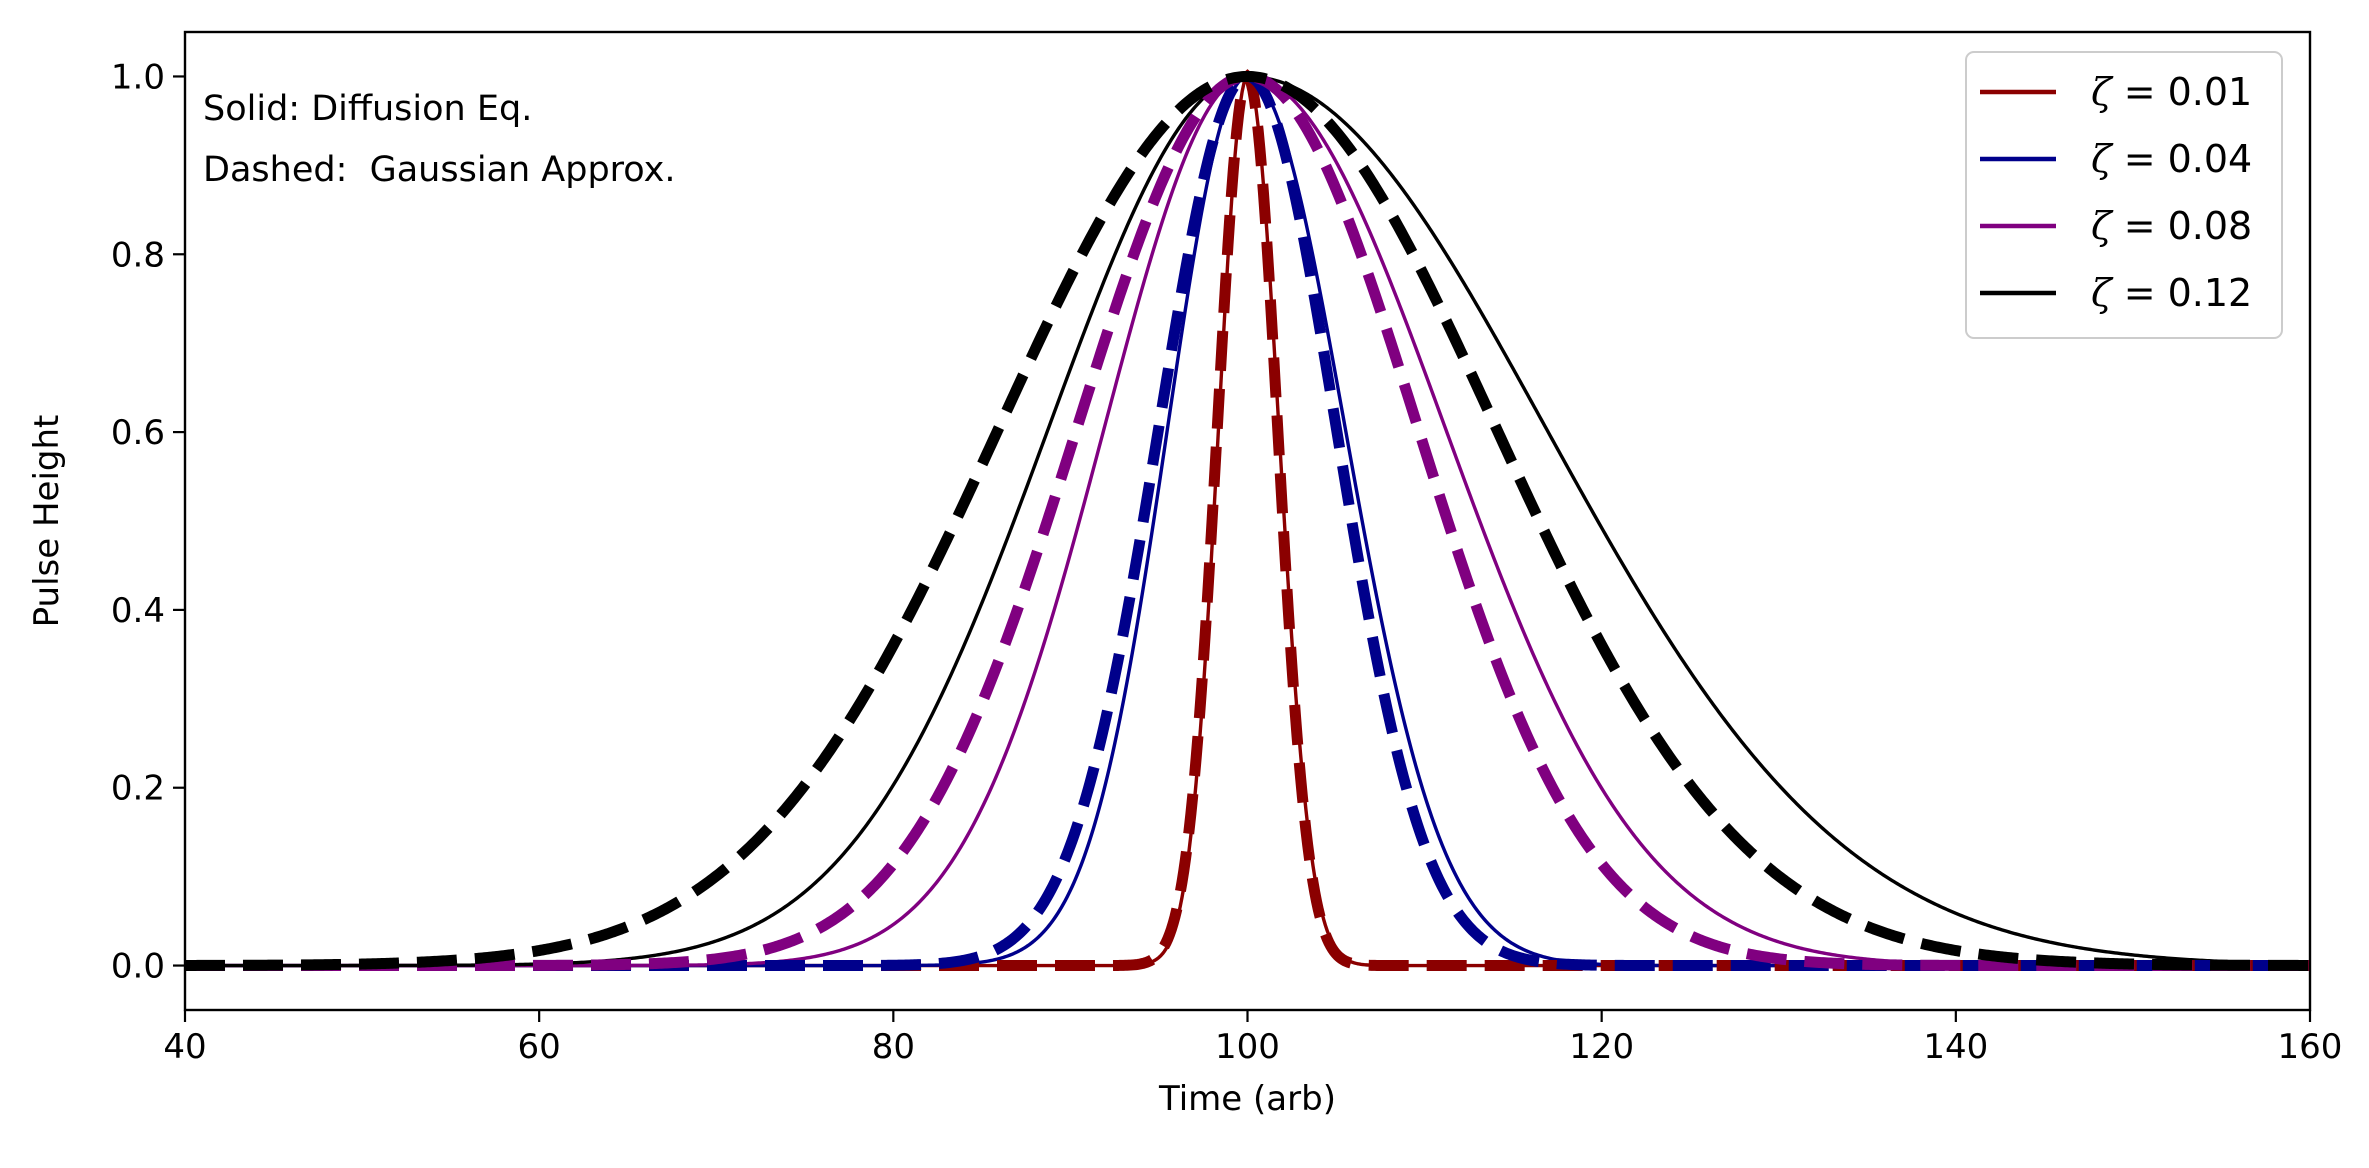 The width and height of the screenshot is (2369, 1168). I want to click on legend-value: 0.08, so click(2210, 226).